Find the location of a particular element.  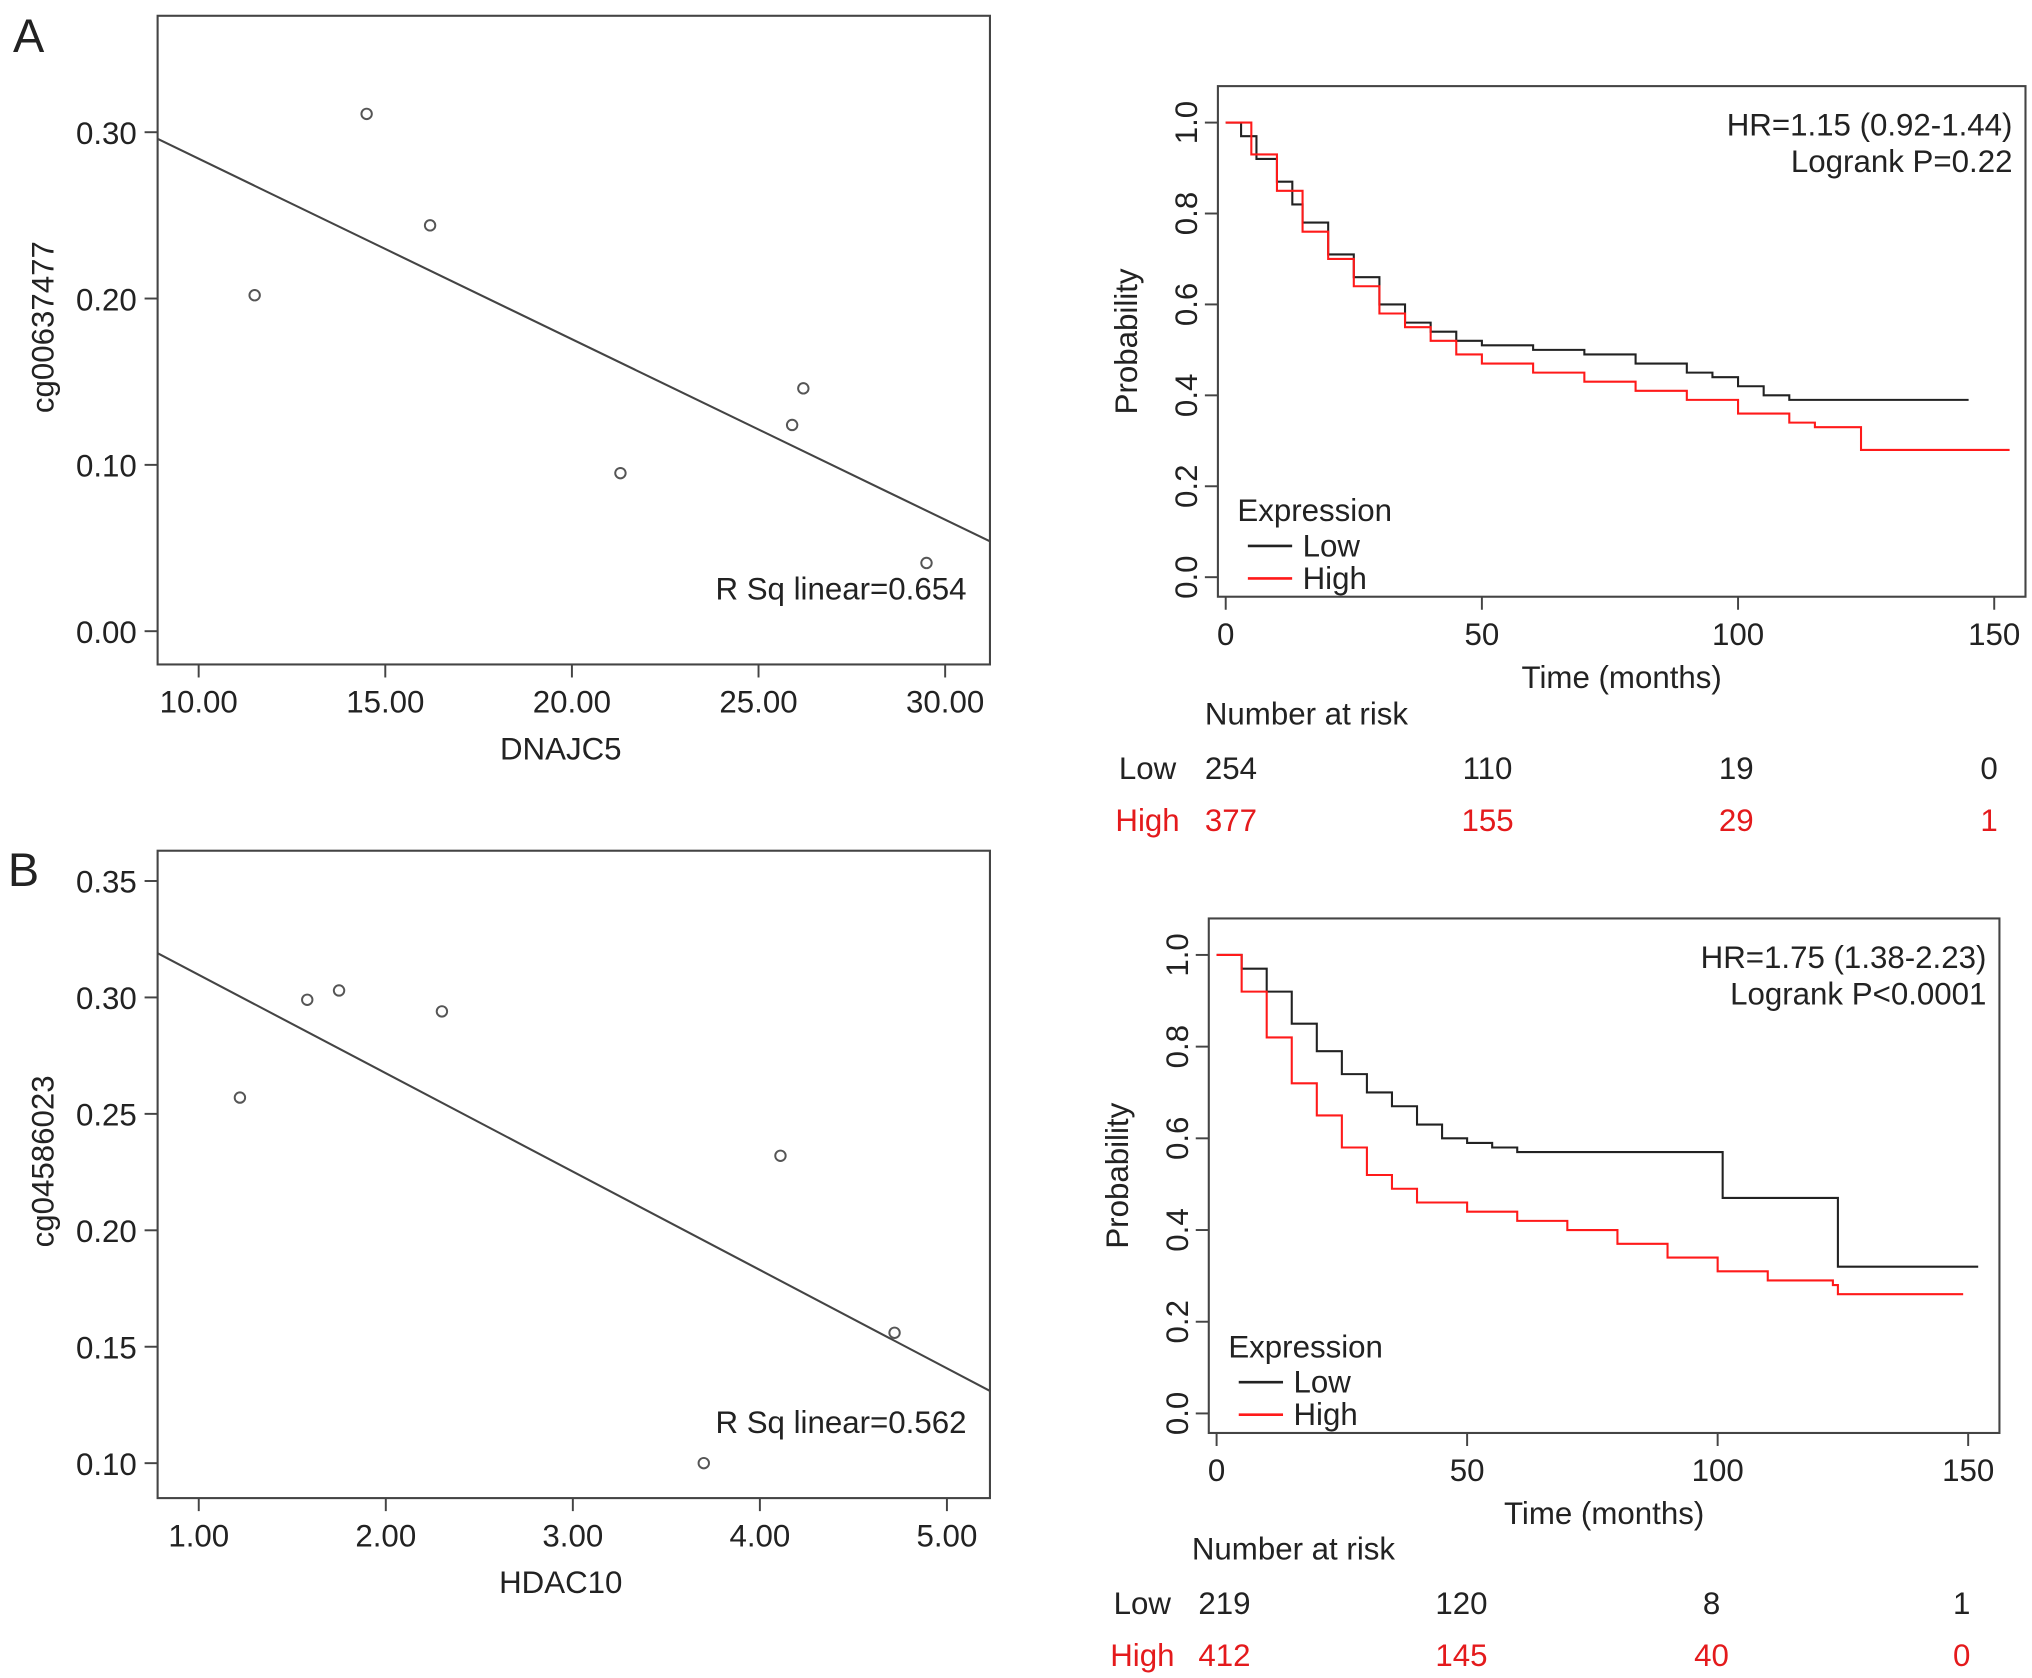

y-tick-label: 0.25 is located at coordinates (106, 1115).